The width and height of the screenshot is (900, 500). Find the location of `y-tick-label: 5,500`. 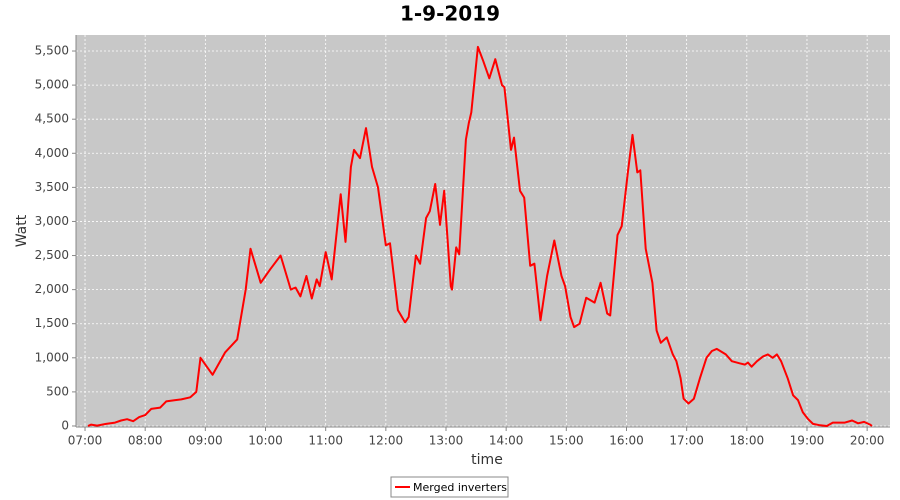

y-tick-label: 5,500 is located at coordinates (52, 51).